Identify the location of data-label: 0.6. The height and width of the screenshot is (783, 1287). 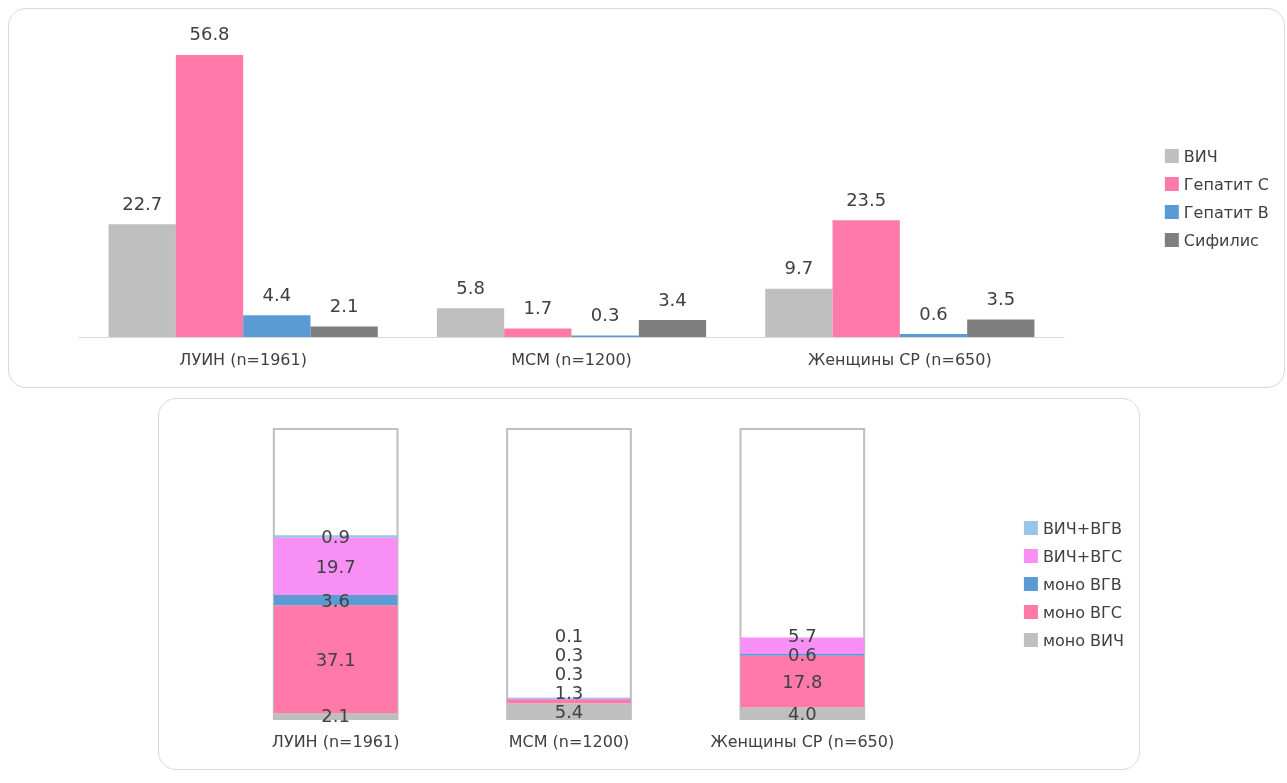
(933, 313).